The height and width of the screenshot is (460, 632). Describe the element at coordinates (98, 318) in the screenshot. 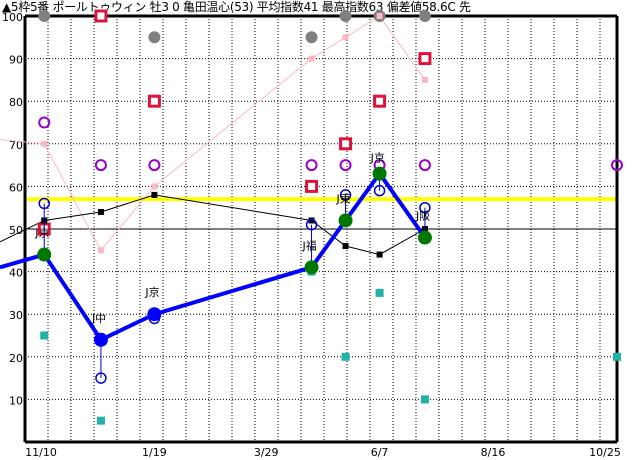

I see `race-venue-label: J中` at that location.